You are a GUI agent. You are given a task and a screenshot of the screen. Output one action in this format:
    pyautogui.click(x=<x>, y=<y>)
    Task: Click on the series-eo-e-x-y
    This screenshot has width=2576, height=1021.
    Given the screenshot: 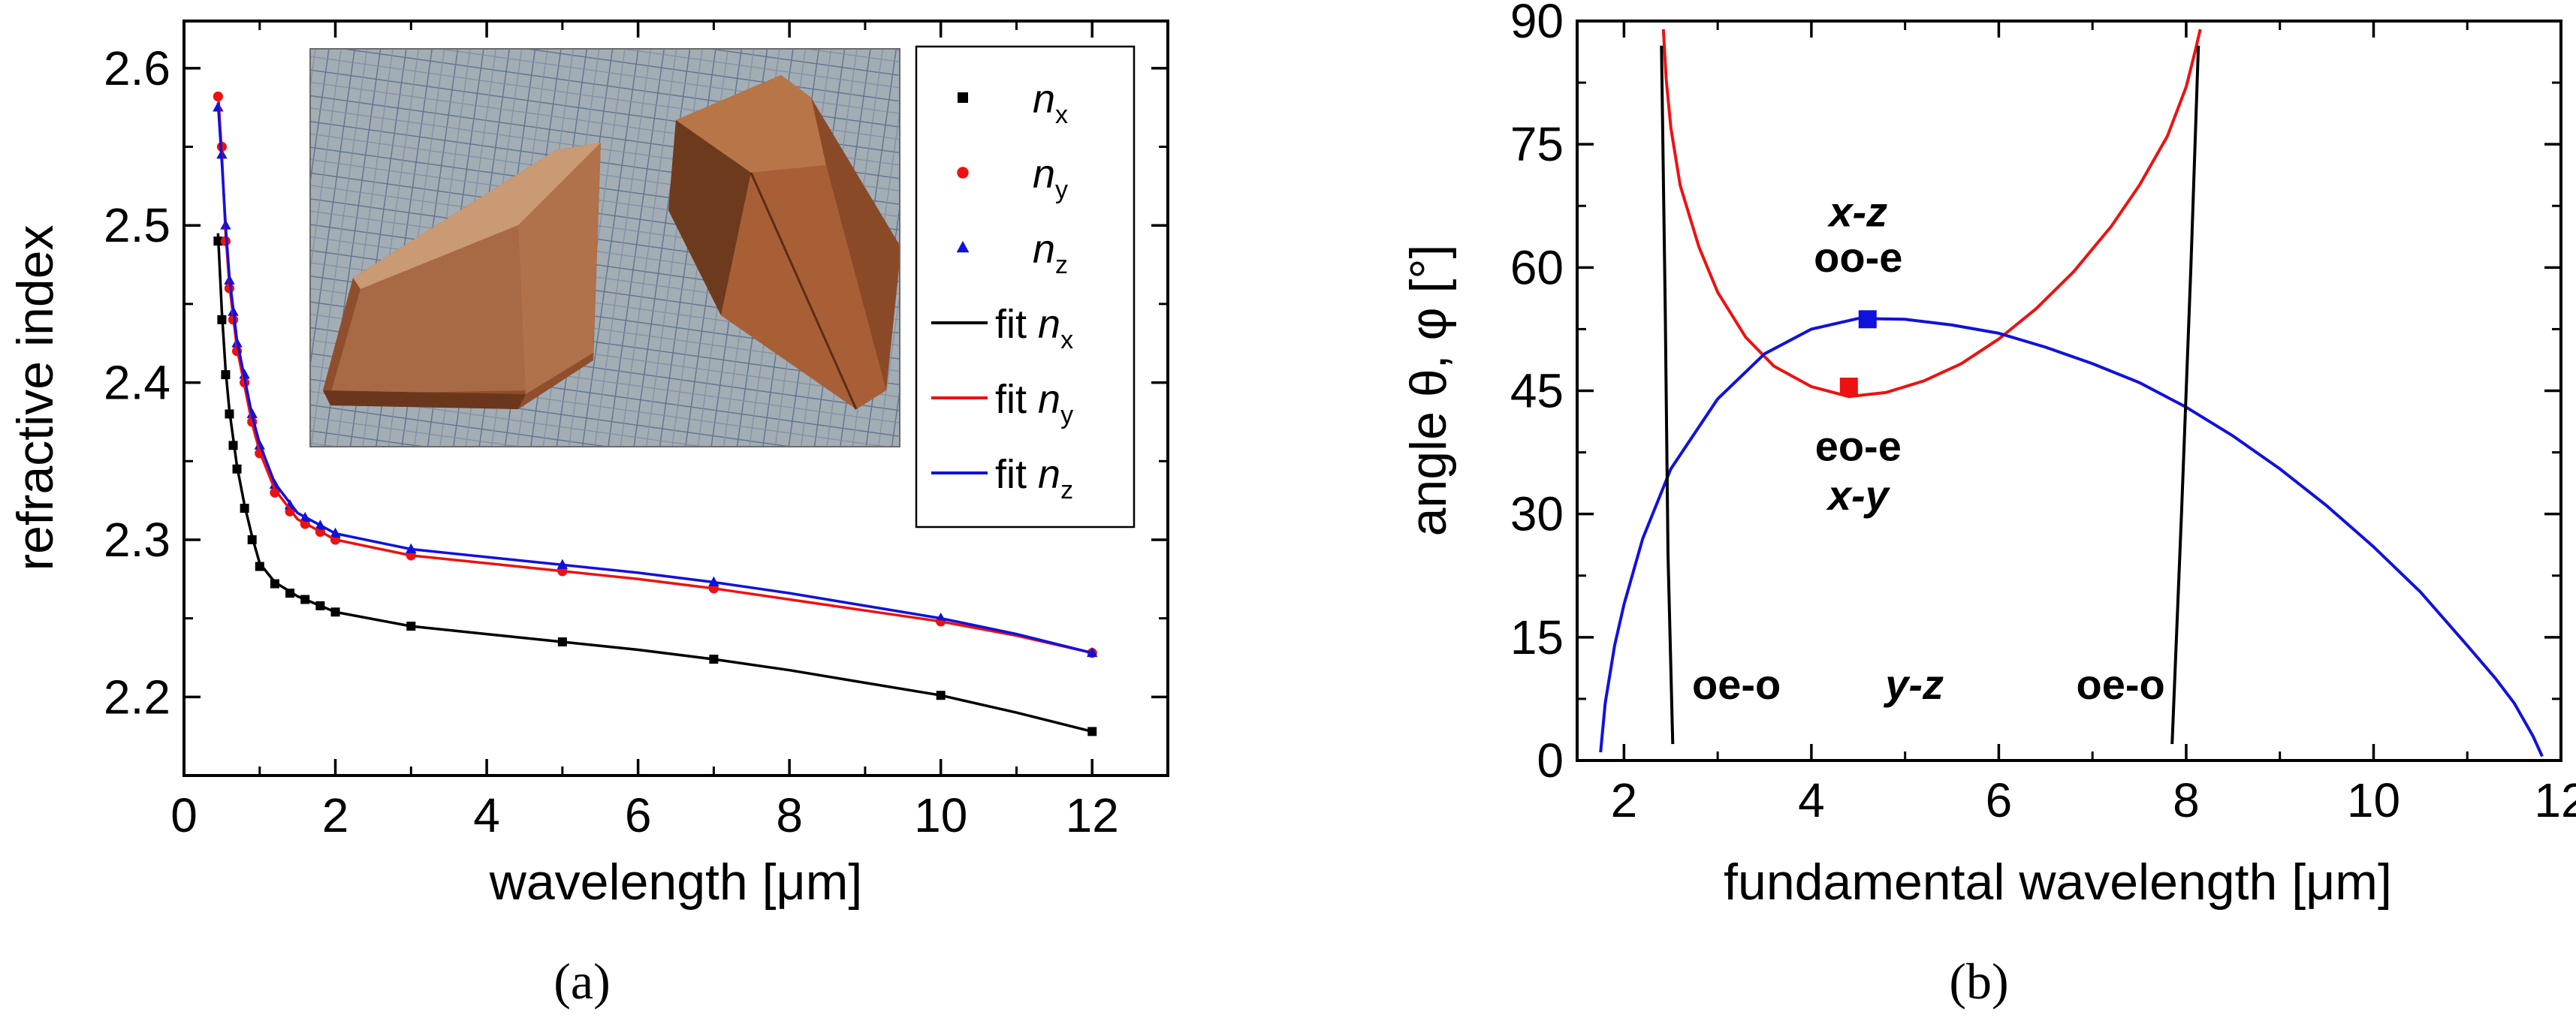 What is the action you would take?
    pyautogui.click(x=1932, y=214)
    